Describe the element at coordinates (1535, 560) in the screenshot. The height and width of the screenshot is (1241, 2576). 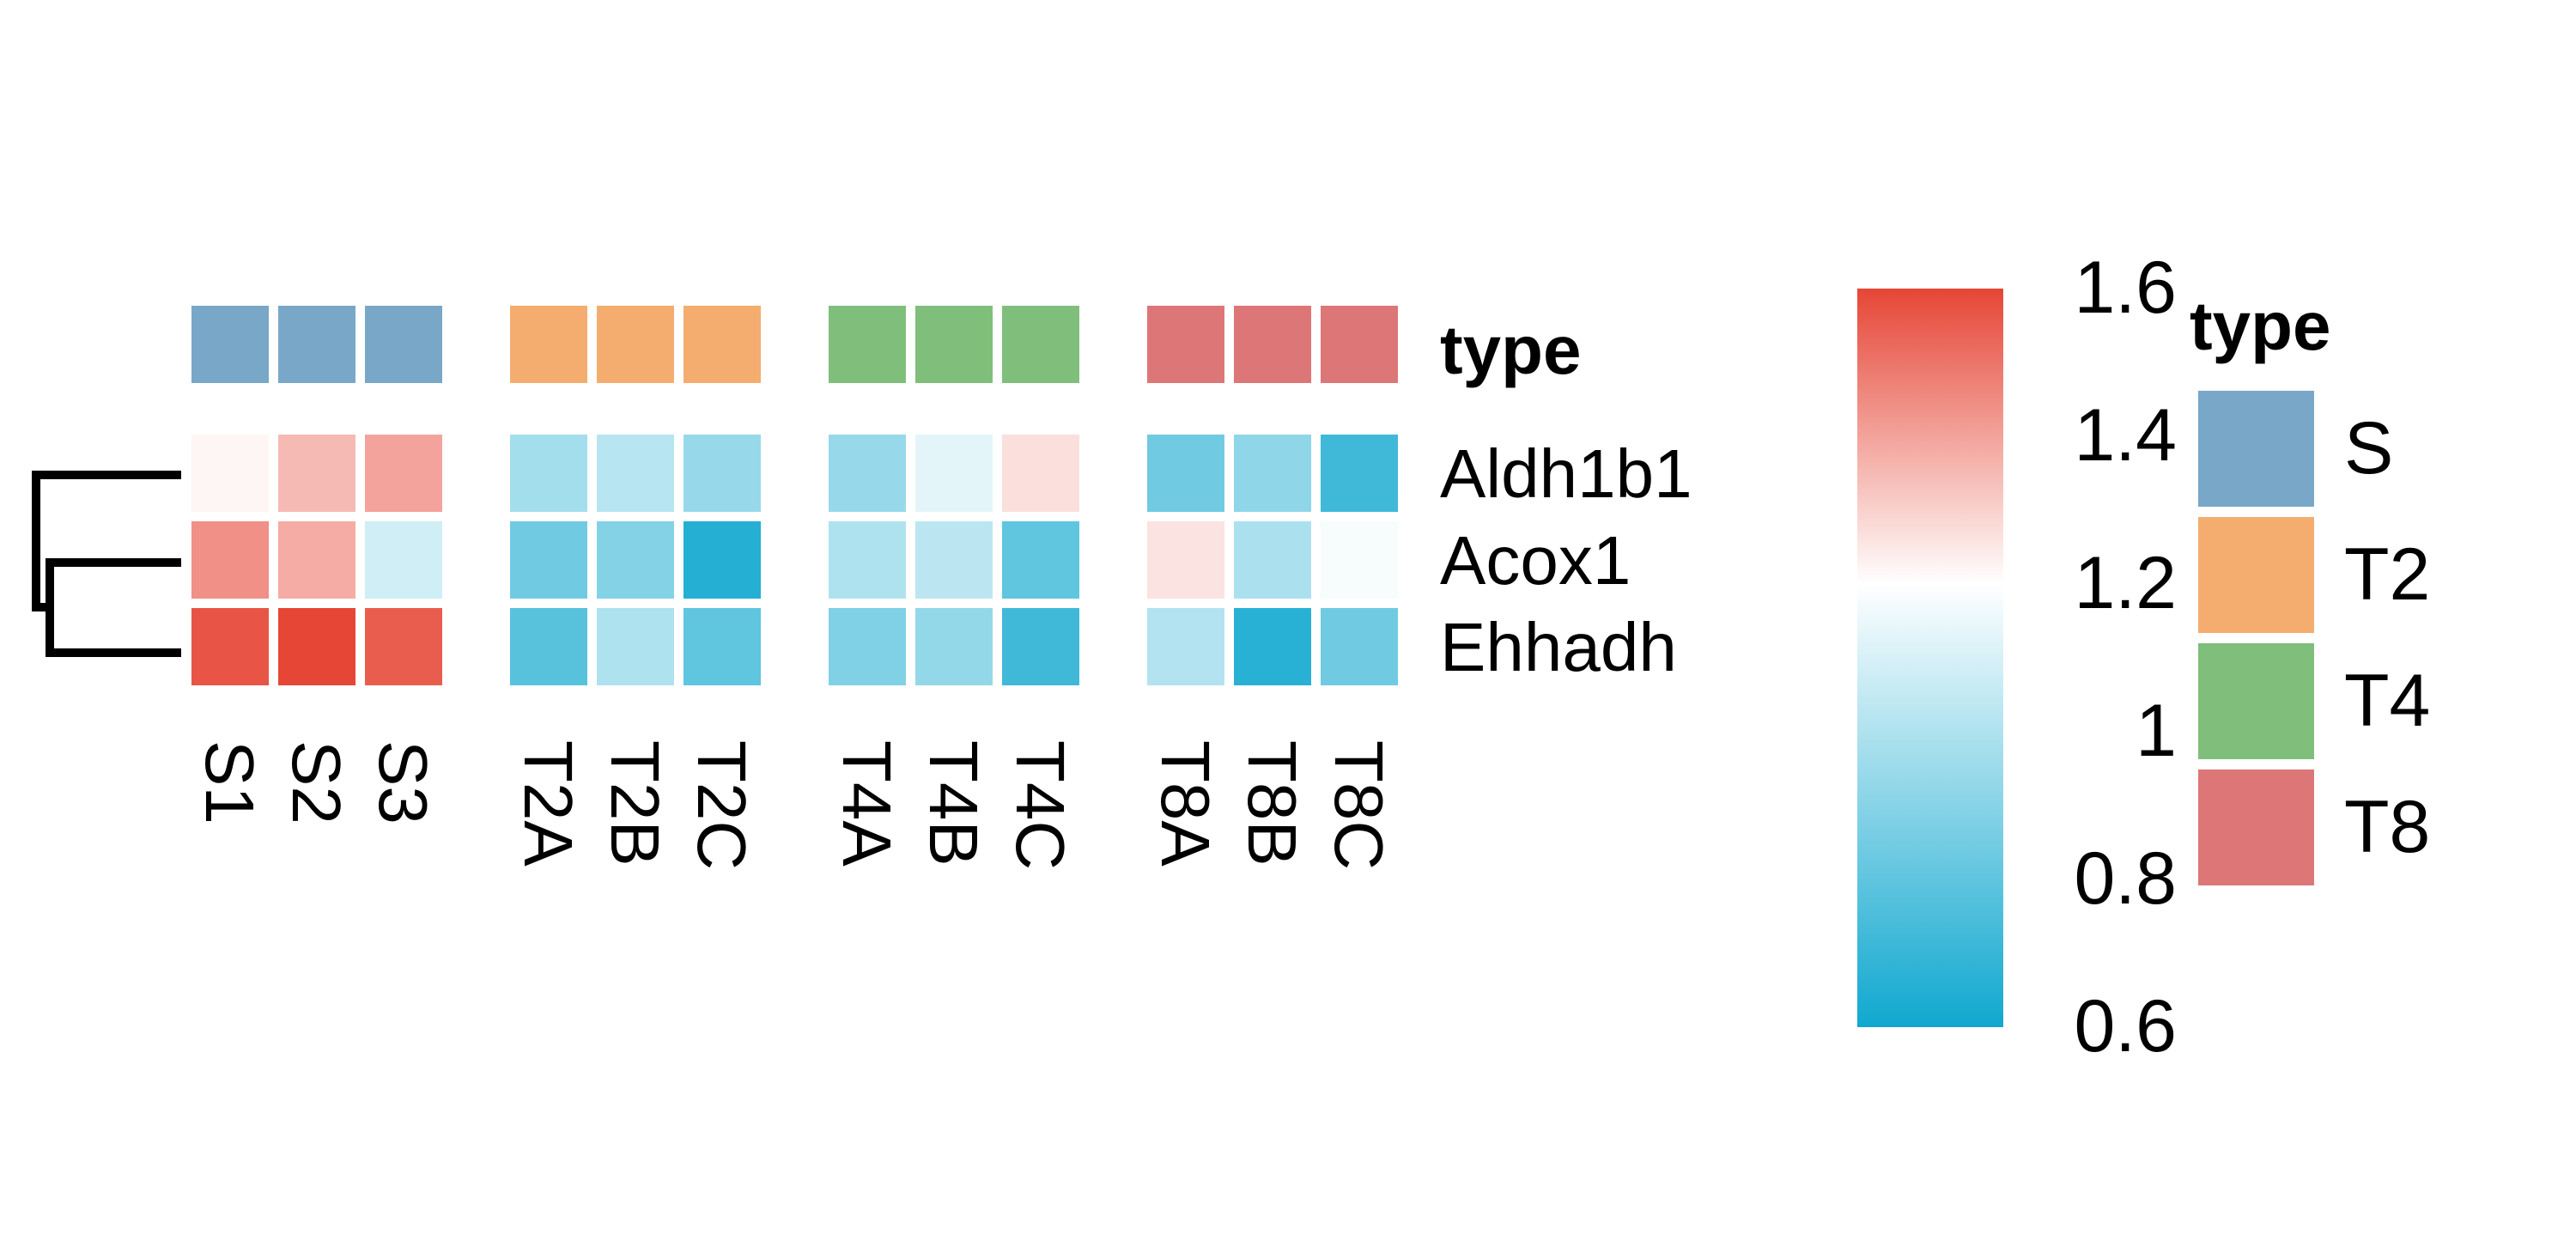
I see `row-label: Acox1` at that location.